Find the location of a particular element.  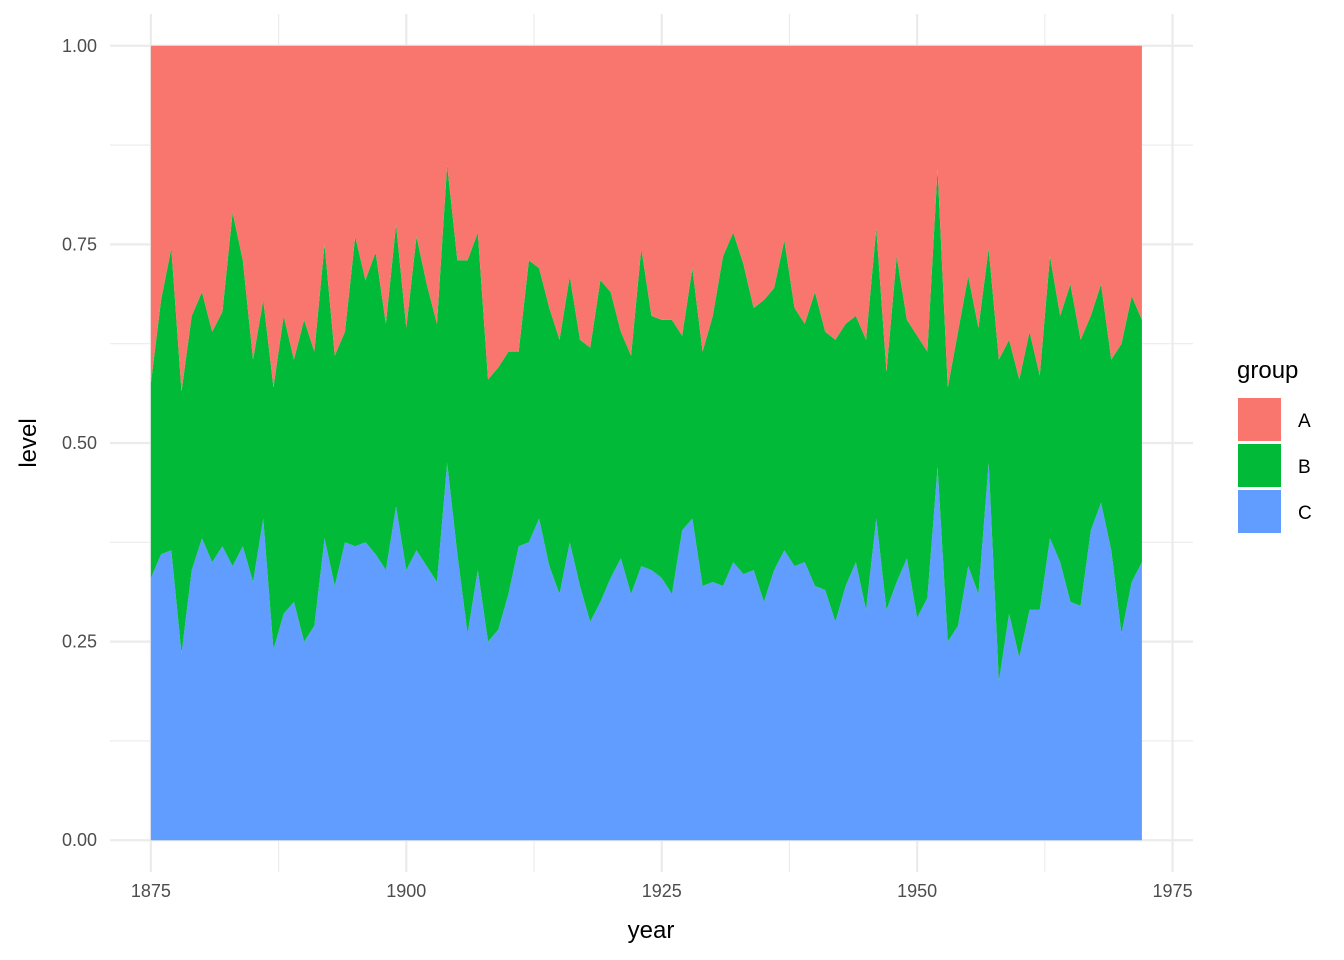

y-tick-label: 0.00 is located at coordinates (79, 840).